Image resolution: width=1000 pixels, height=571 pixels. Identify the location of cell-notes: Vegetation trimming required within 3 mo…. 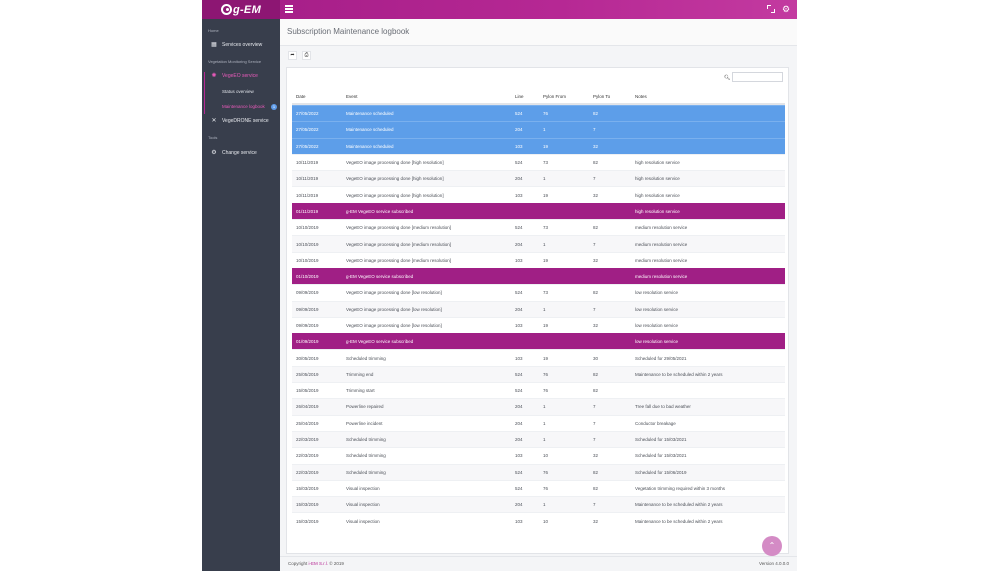
(680, 488).